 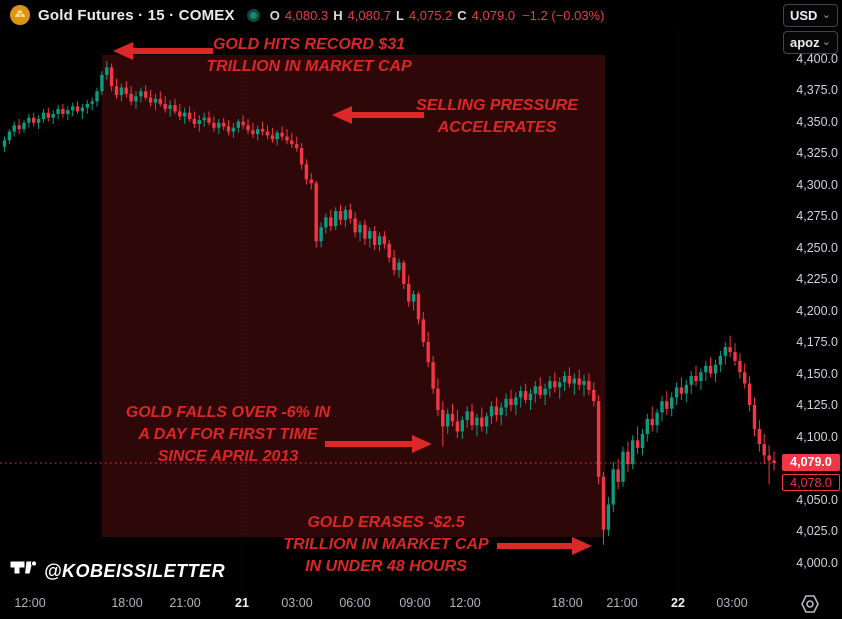 I want to click on unit-dropdown: apoz ⌄, so click(x=810, y=42).